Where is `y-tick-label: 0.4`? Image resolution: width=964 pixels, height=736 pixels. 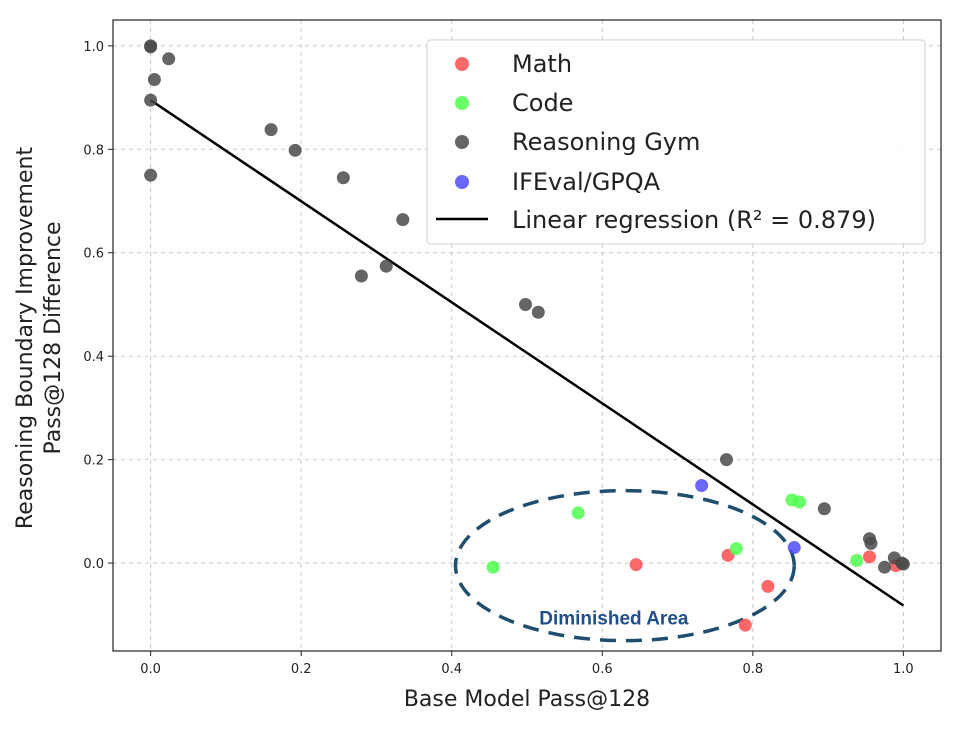
y-tick-label: 0.4 is located at coordinates (93, 357).